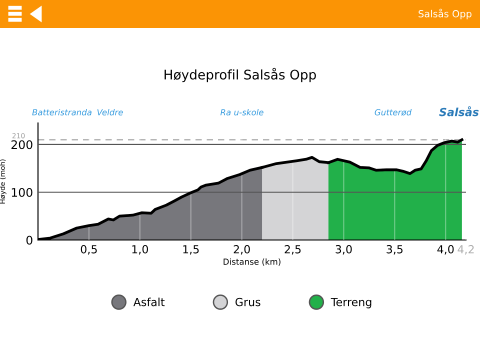  I want to click on y-tick-label: 200, so click(21, 145).